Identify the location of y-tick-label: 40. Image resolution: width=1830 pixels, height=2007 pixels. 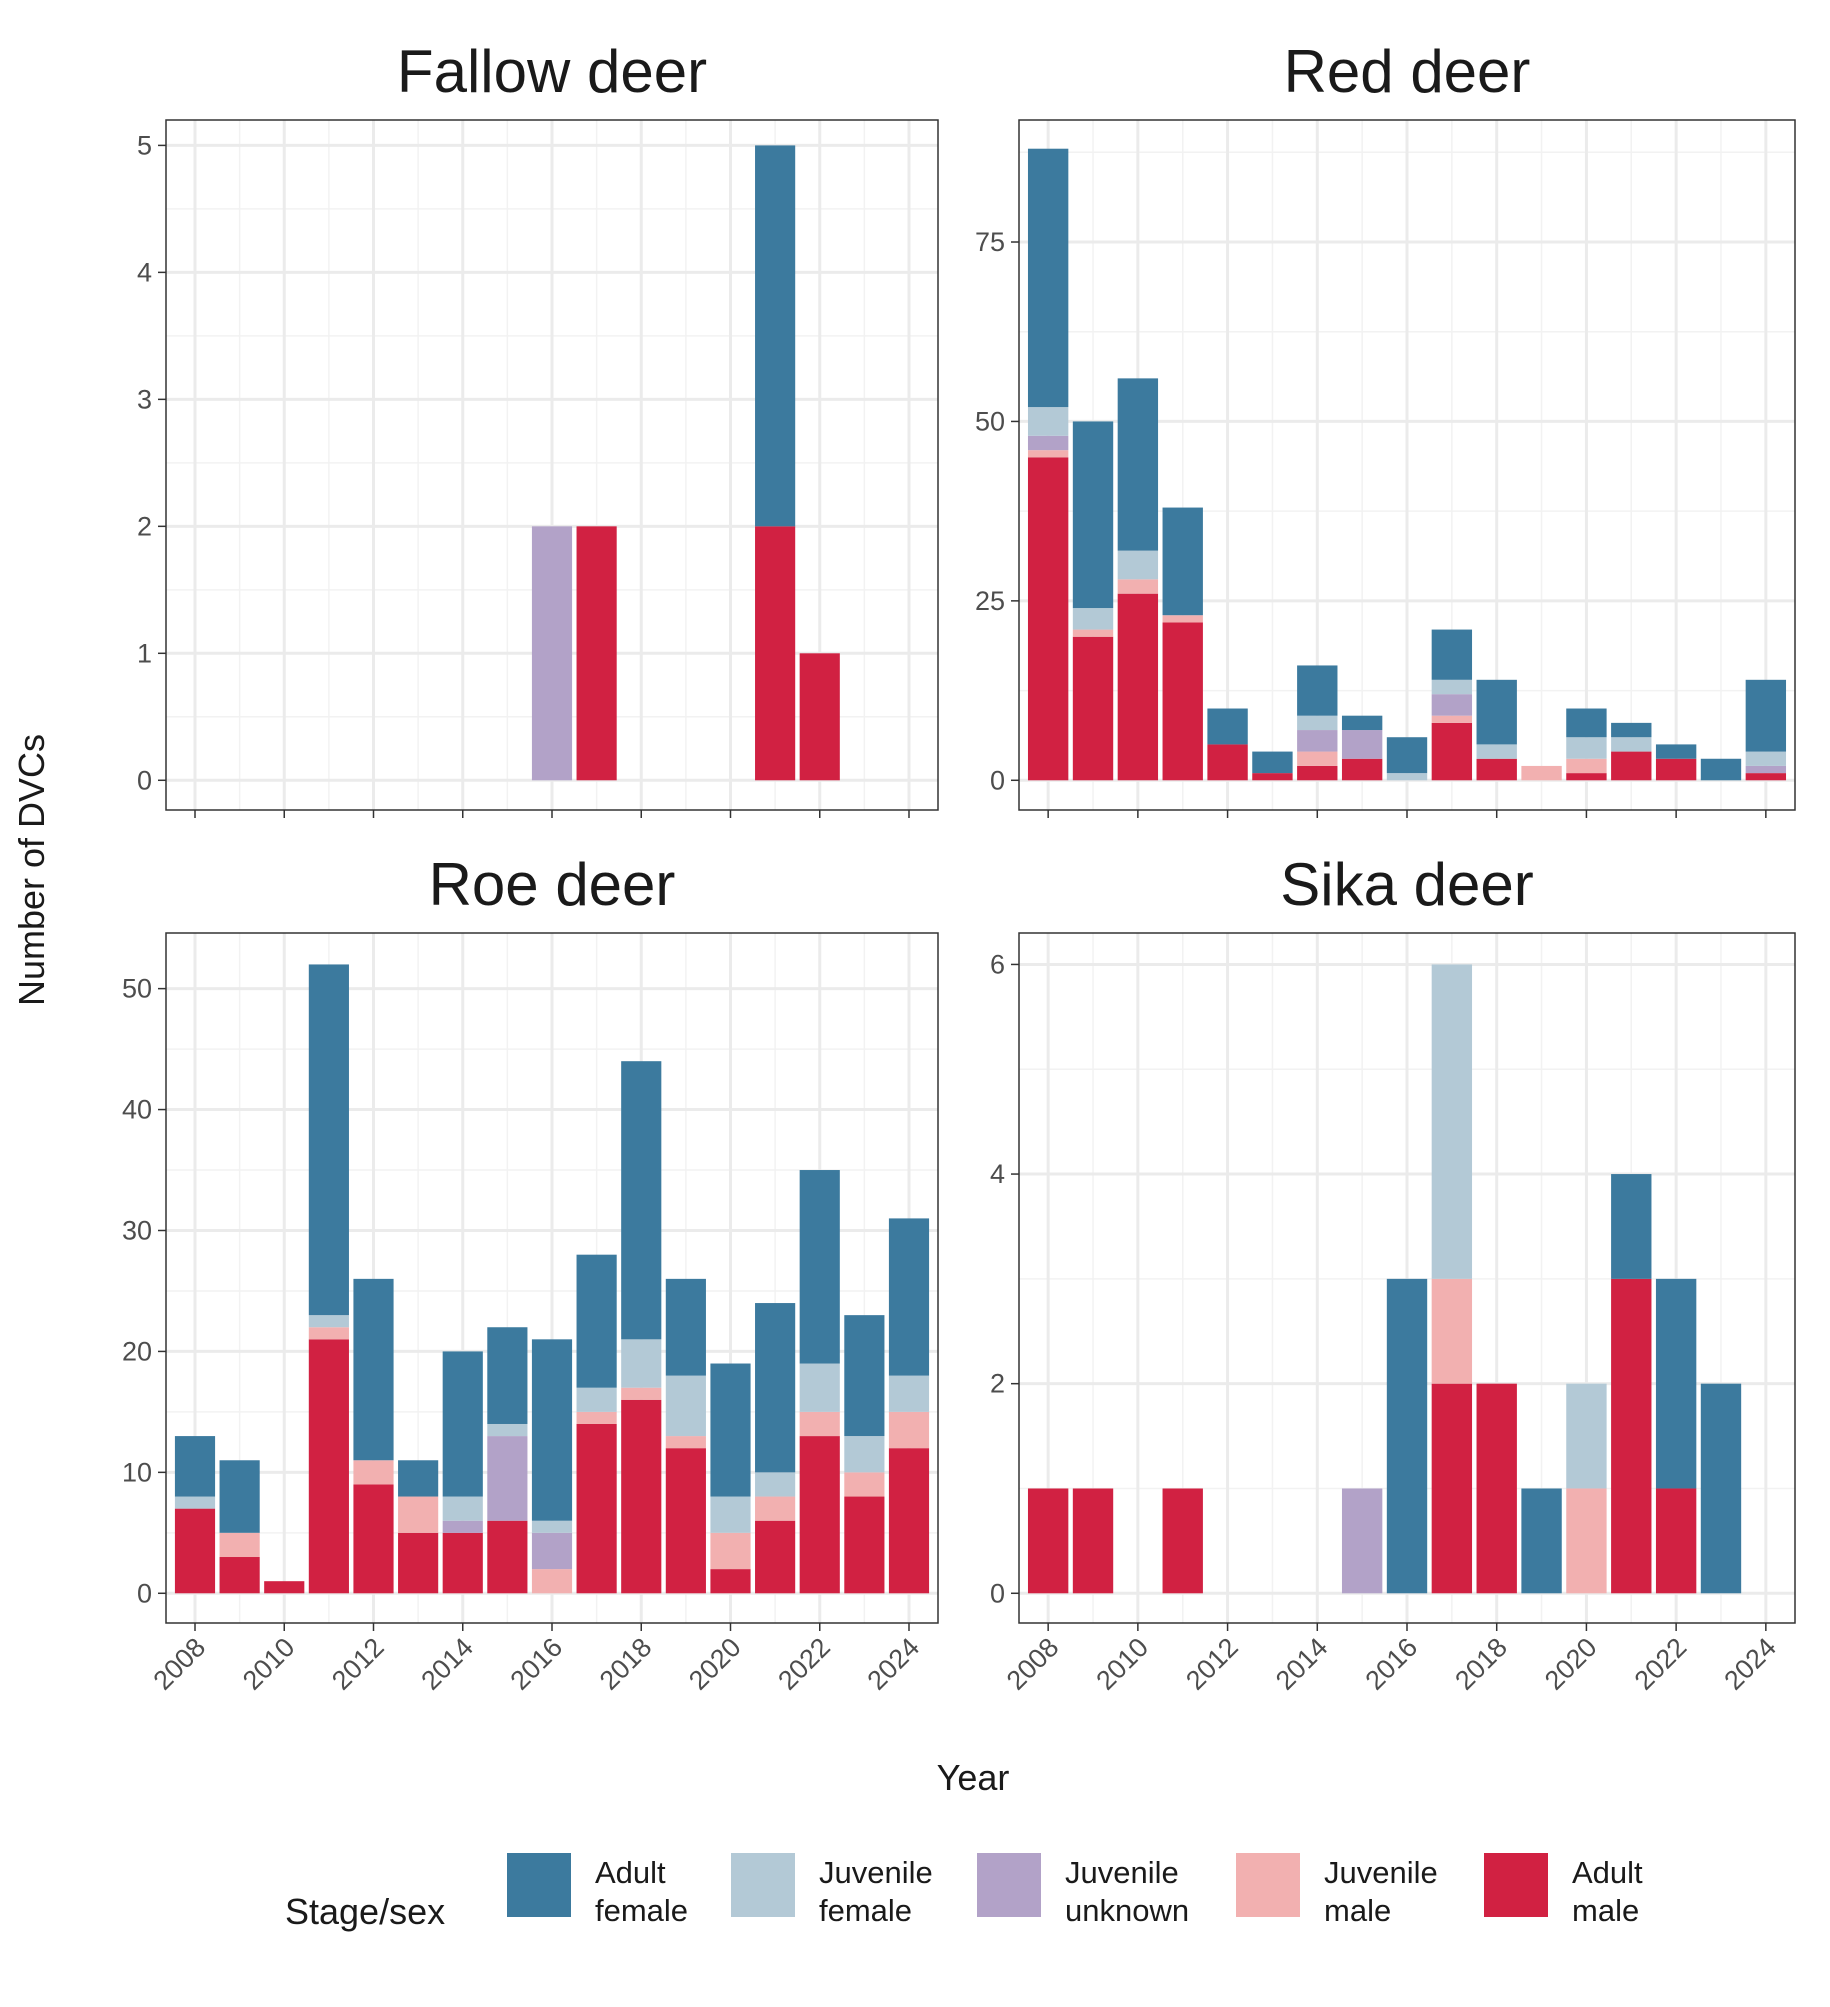
(137, 1110).